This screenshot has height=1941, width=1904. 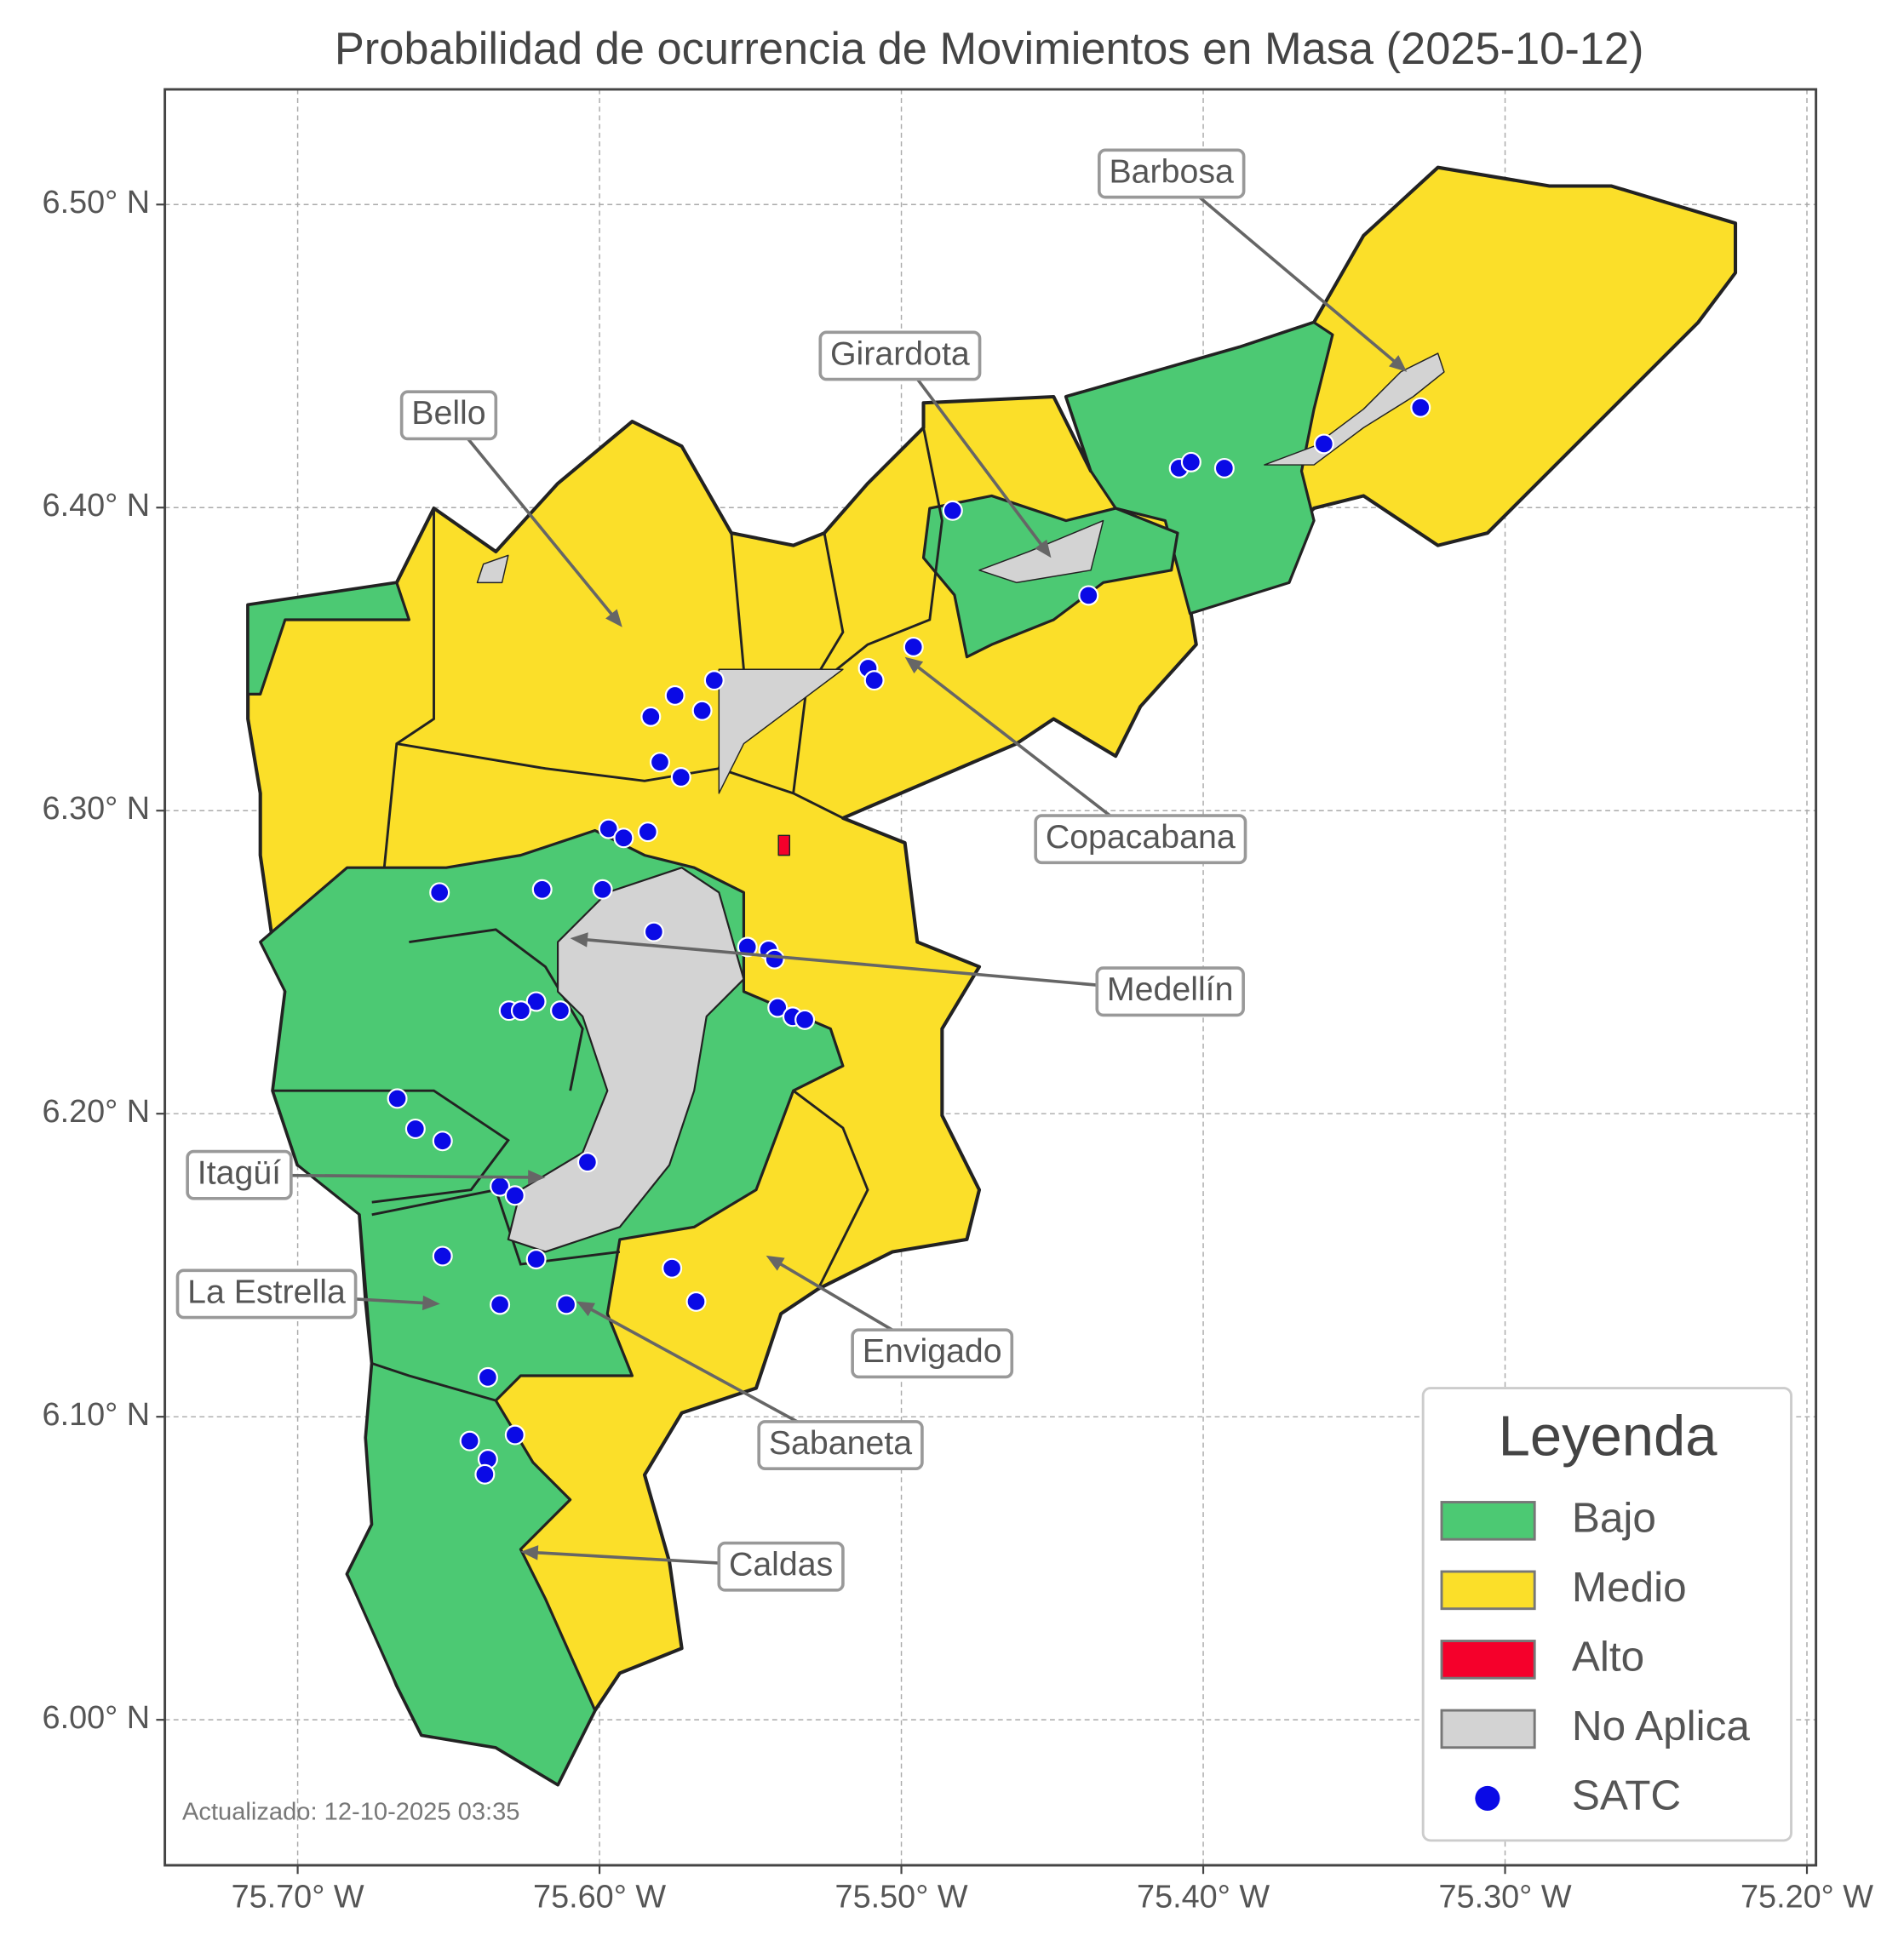 I want to click on legend-label: Medio, so click(x=1630, y=1587).